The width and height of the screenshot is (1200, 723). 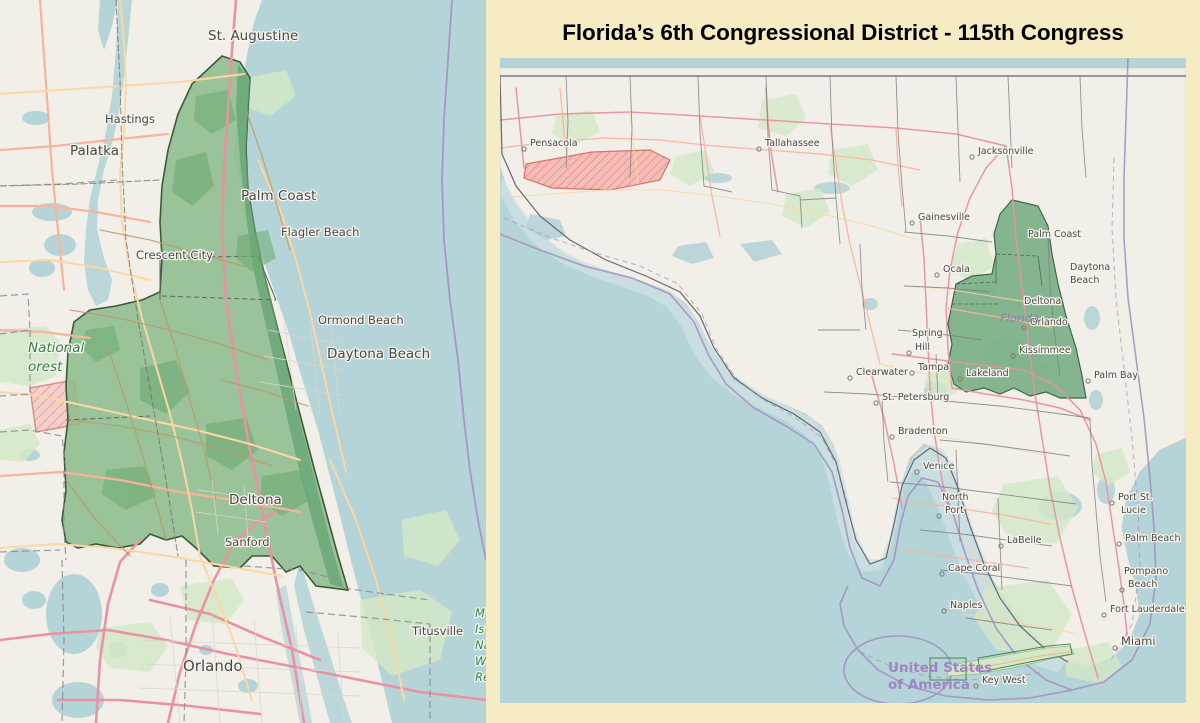 I want to click on district-6-inner-box, so click(x=1019, y=270).